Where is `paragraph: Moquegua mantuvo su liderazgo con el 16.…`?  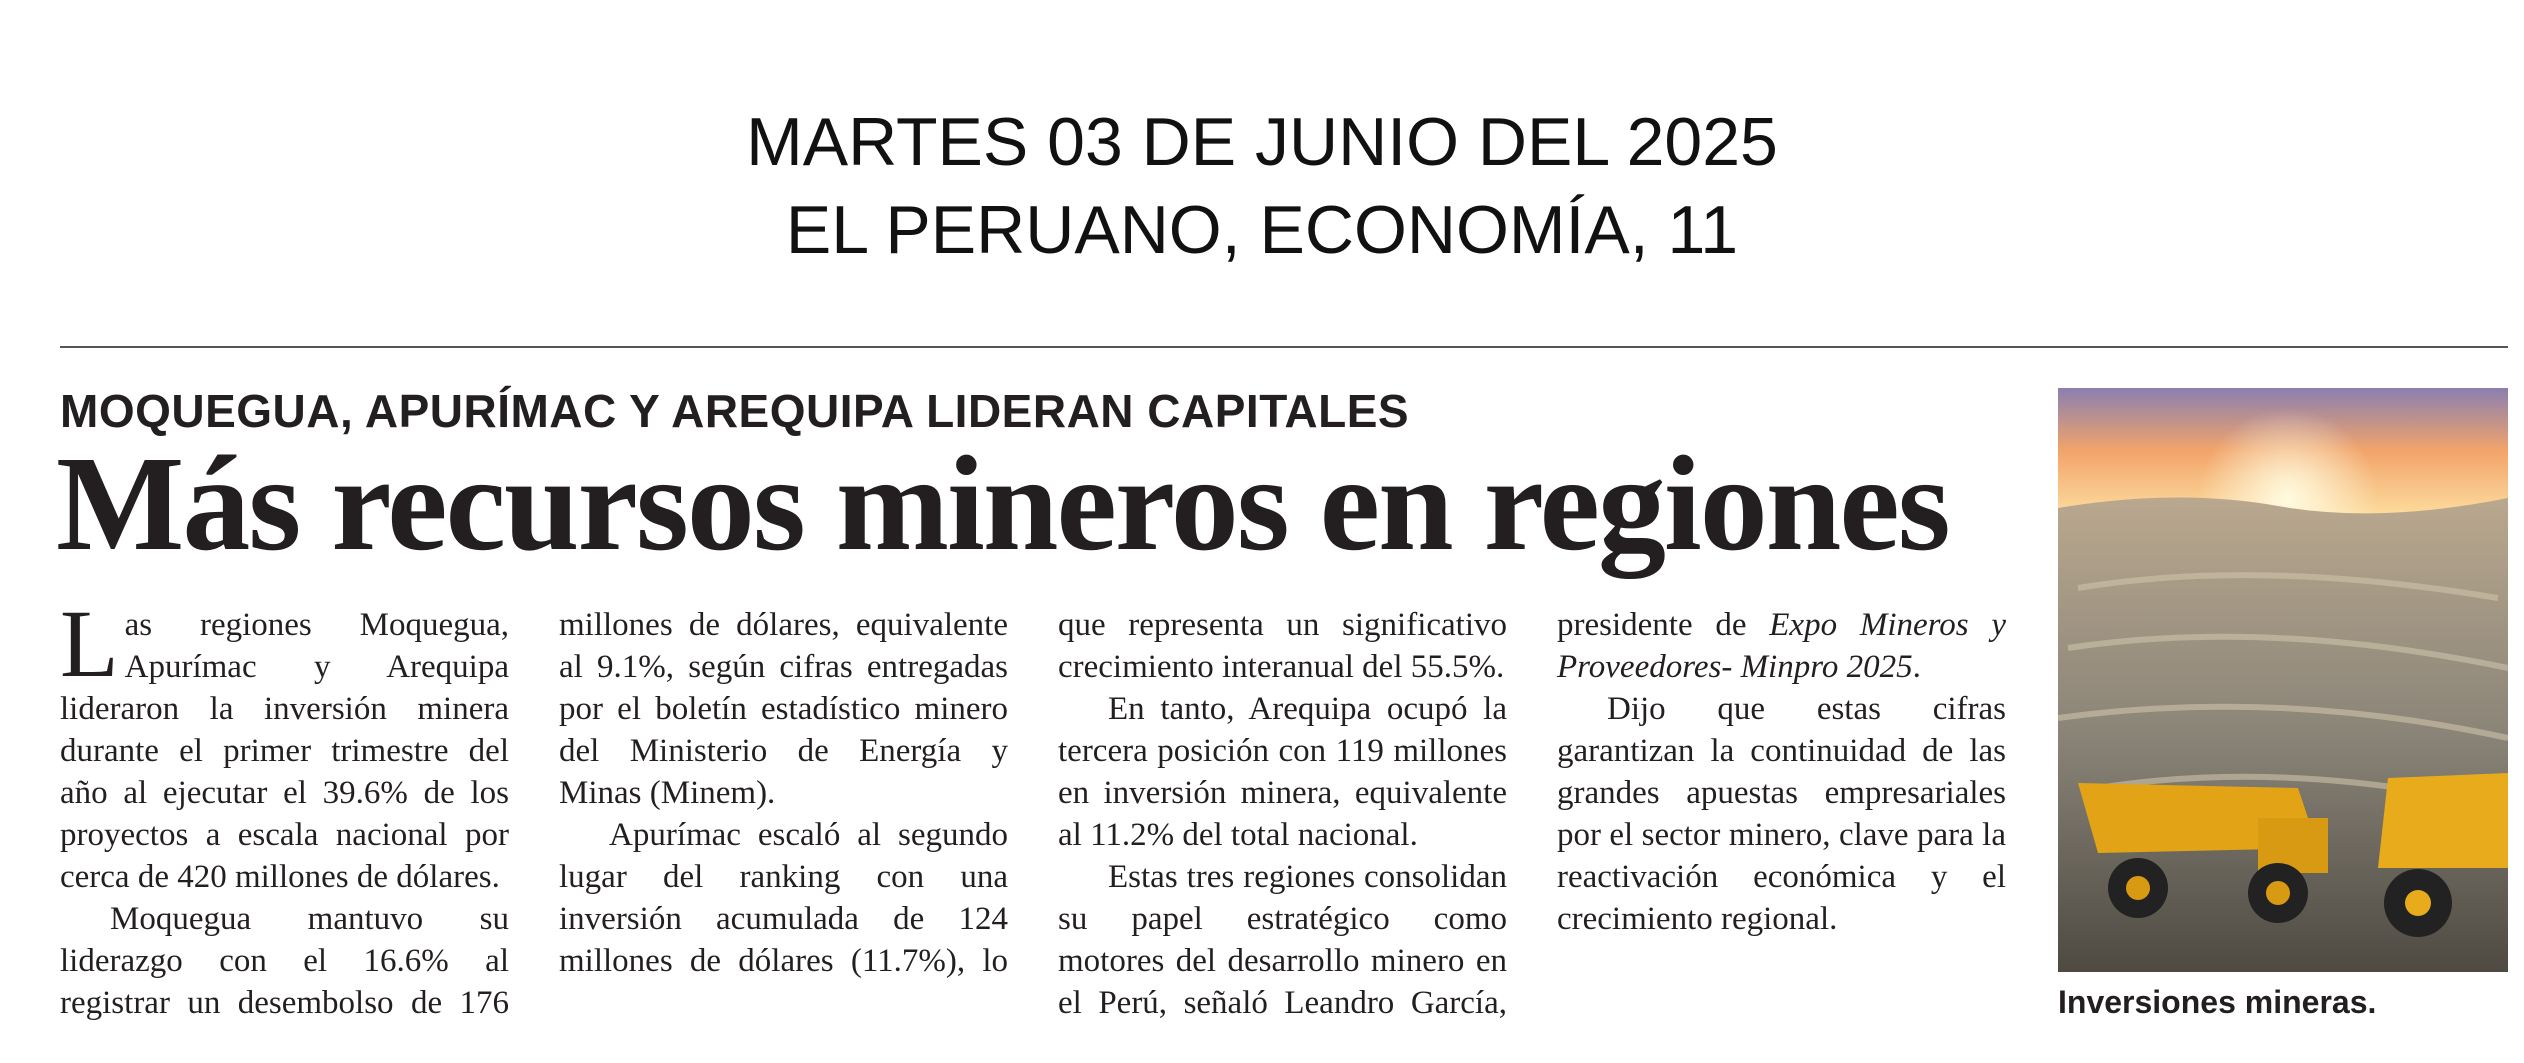
paragraph: Moquegua mantuvo su liderazgo con el 16.… is located at coordinates (534, 814).